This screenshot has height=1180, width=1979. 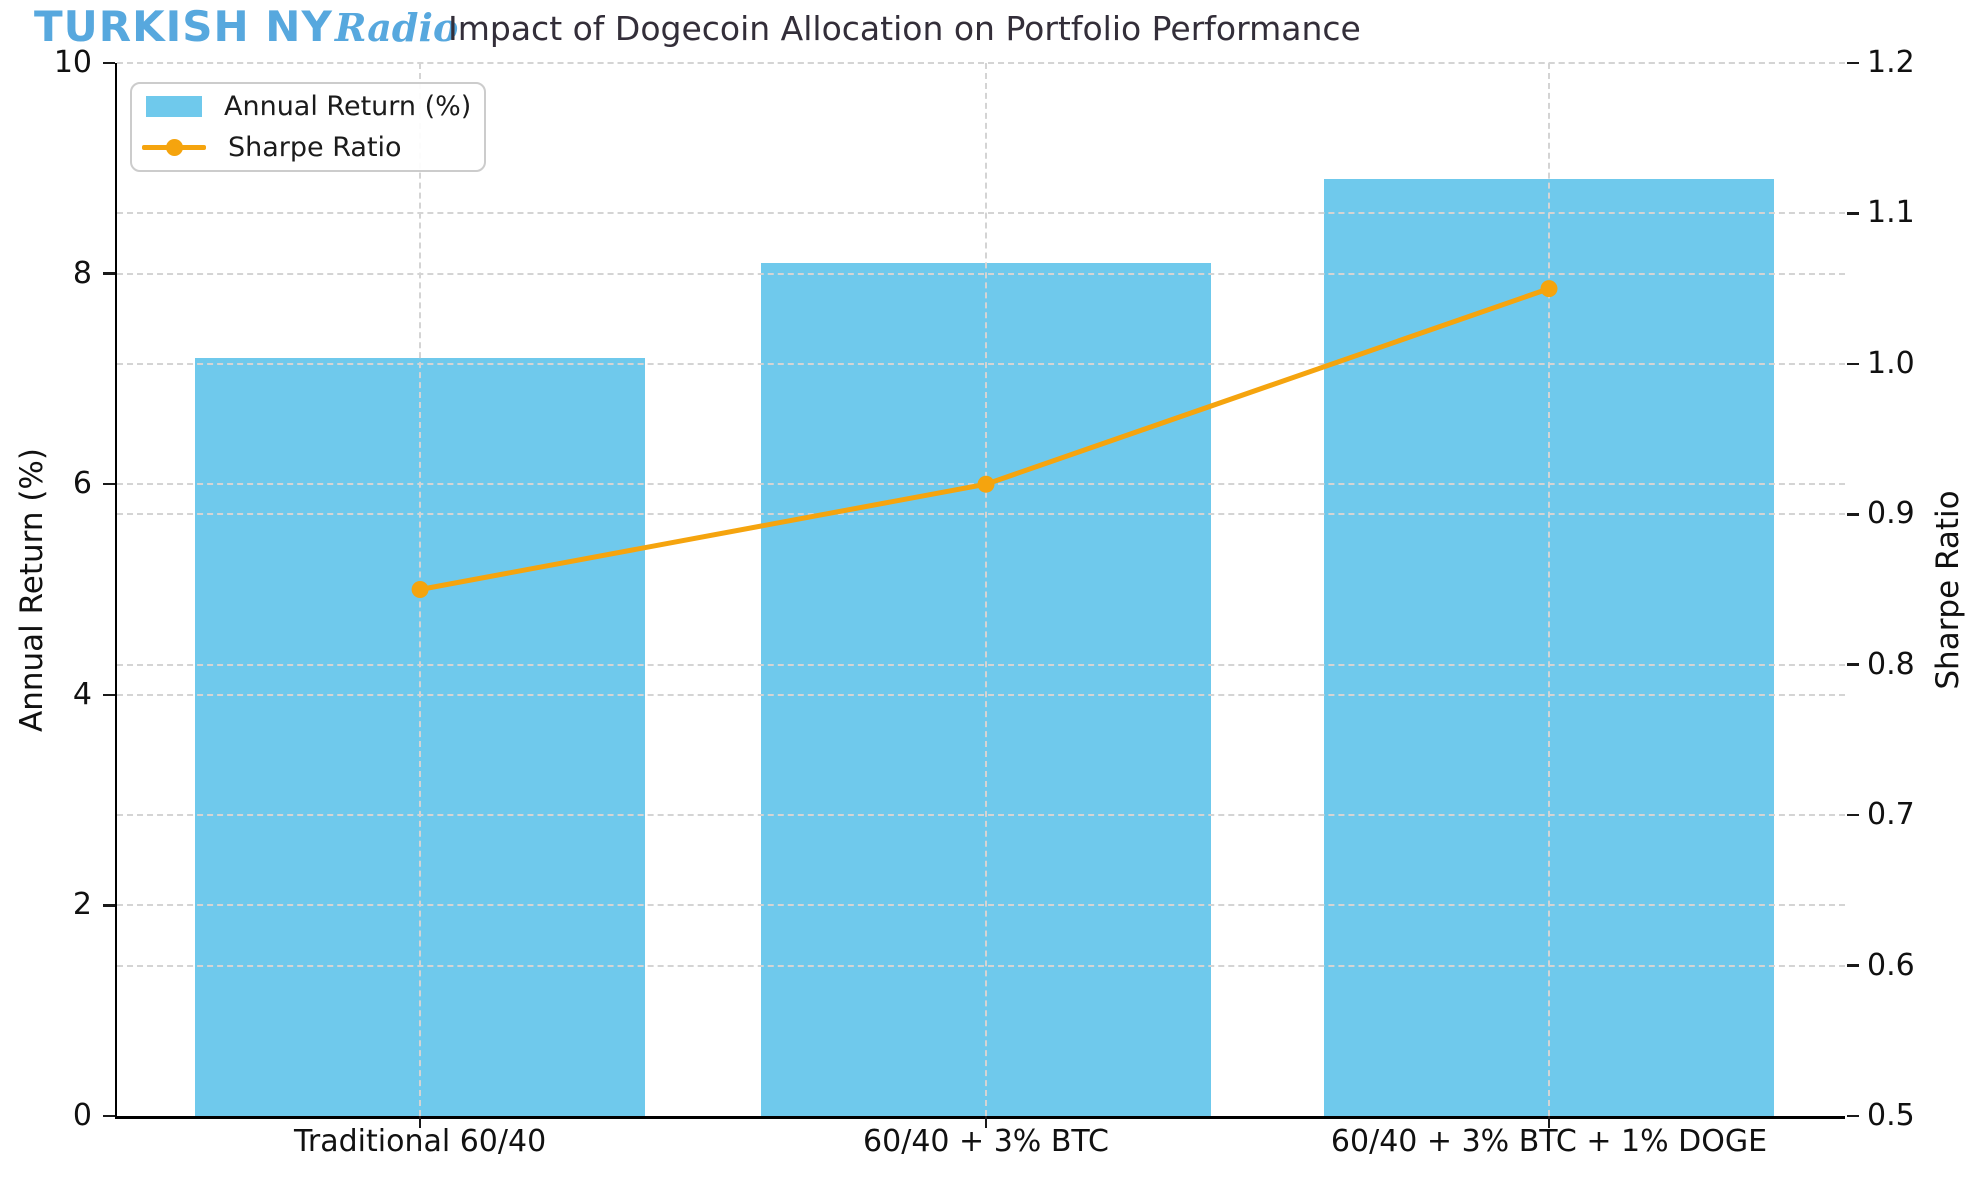 I want to click on right-axis-label: Sharpe Ratio, so click(x=1948, y=589).